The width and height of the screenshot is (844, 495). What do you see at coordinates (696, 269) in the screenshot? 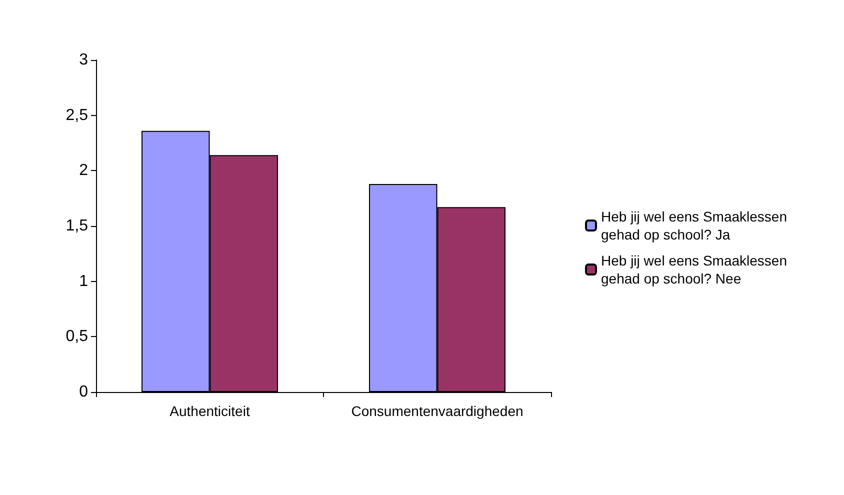
I see `legend-label: Heb jij wel eens Smaaklessen gehad op school? Nee` at bounding box center [696, 269].